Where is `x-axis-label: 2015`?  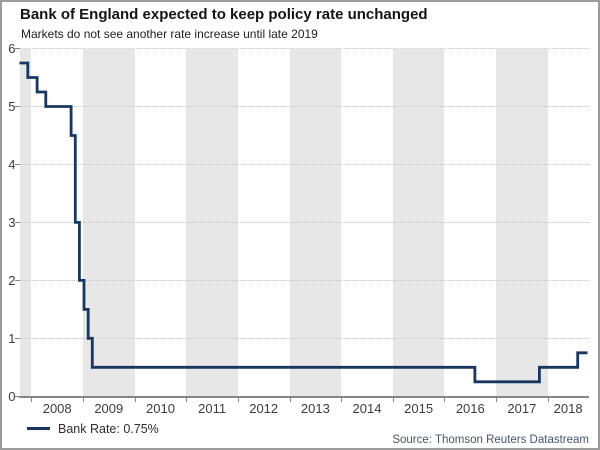 x-axis-label: 2015 is located at coordinates (419, 408).